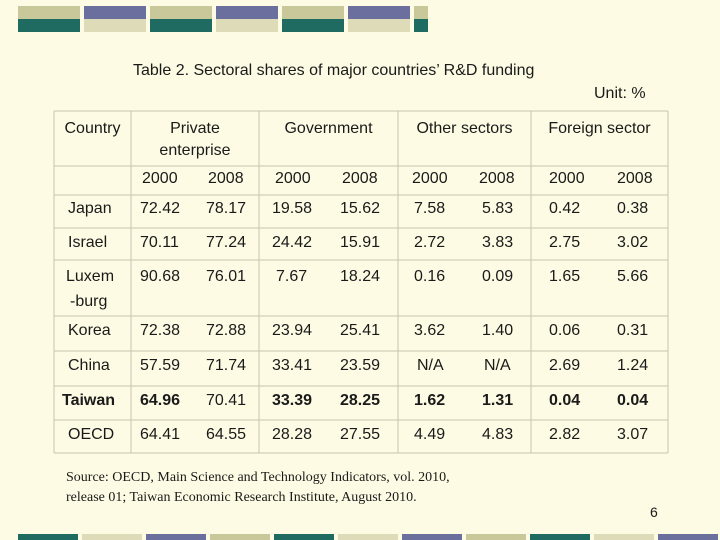 This screenshot has height=540, width=720. I want to click on table-cell: 2.72, so click(430, 242).